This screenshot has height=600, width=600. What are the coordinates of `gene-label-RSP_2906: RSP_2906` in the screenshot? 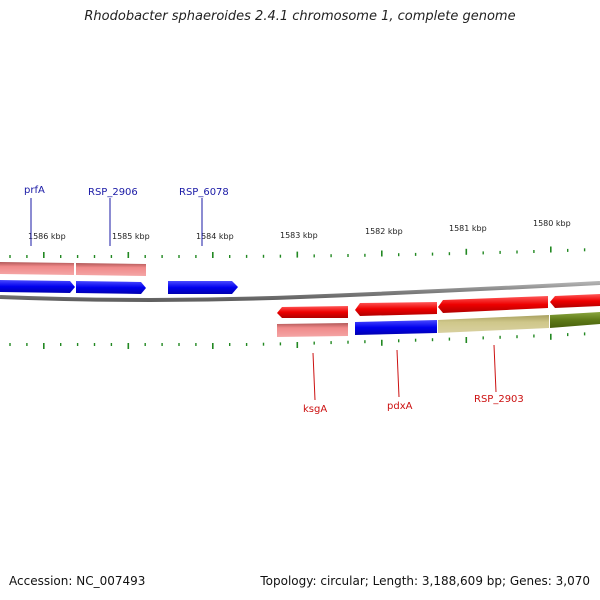 It's located at (113, 192).